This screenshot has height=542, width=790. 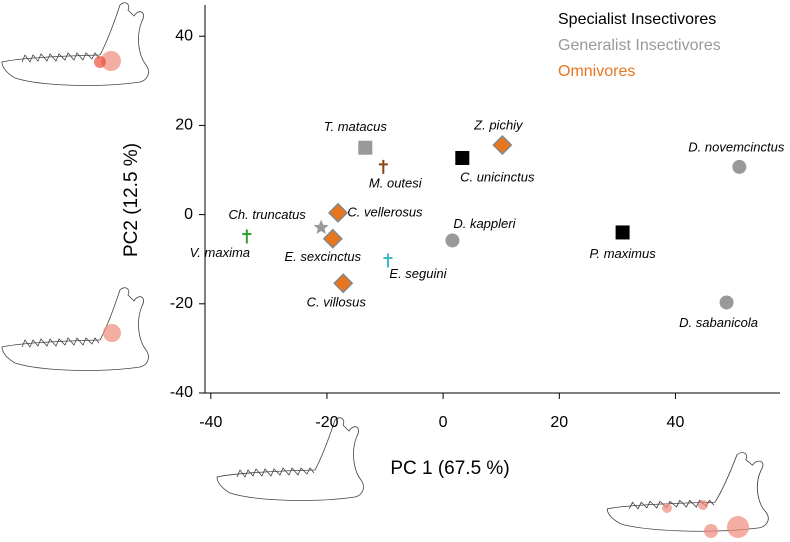 I want to click on y-tick-label: 20, so click(x=184, y=125).